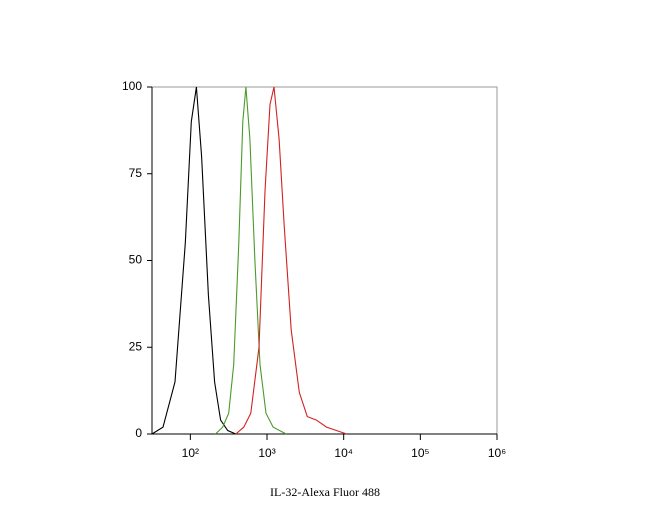 This screenshot has height=520, width=650. I want to click on y-tick-label: 50, so click(136, 260).